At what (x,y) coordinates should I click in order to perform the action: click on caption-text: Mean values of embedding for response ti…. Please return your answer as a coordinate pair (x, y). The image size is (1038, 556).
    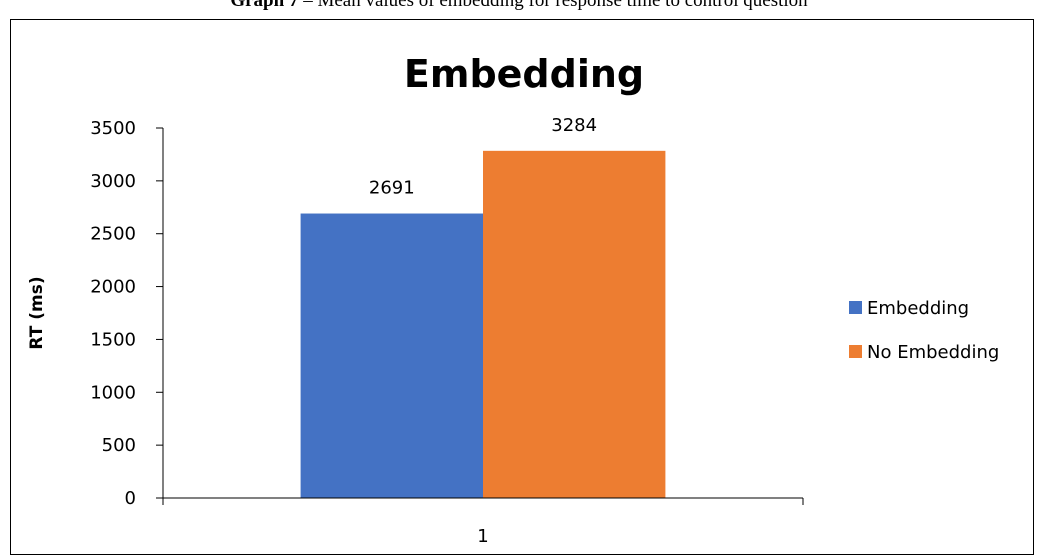
    Looking at the image, I should click on (562, 5).